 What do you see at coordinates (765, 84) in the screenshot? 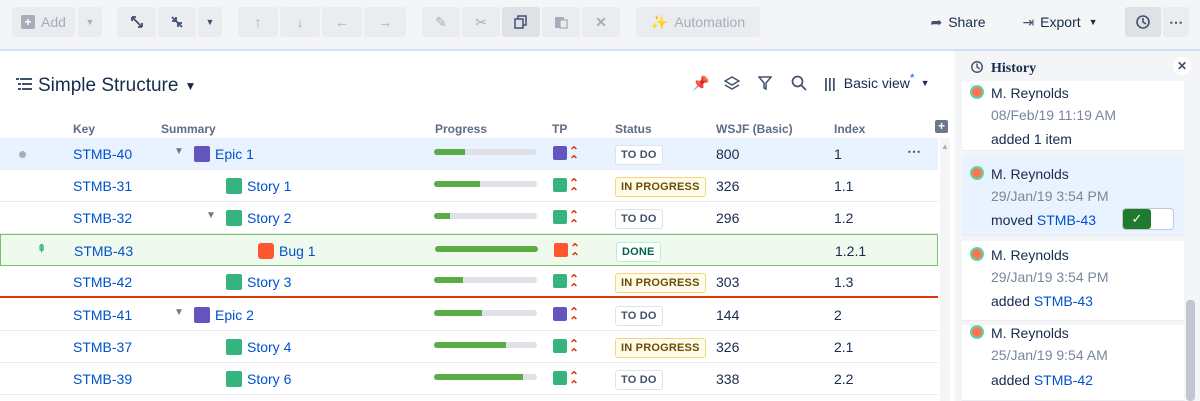
I see `filter-icon` at bounding box center [765, 84].